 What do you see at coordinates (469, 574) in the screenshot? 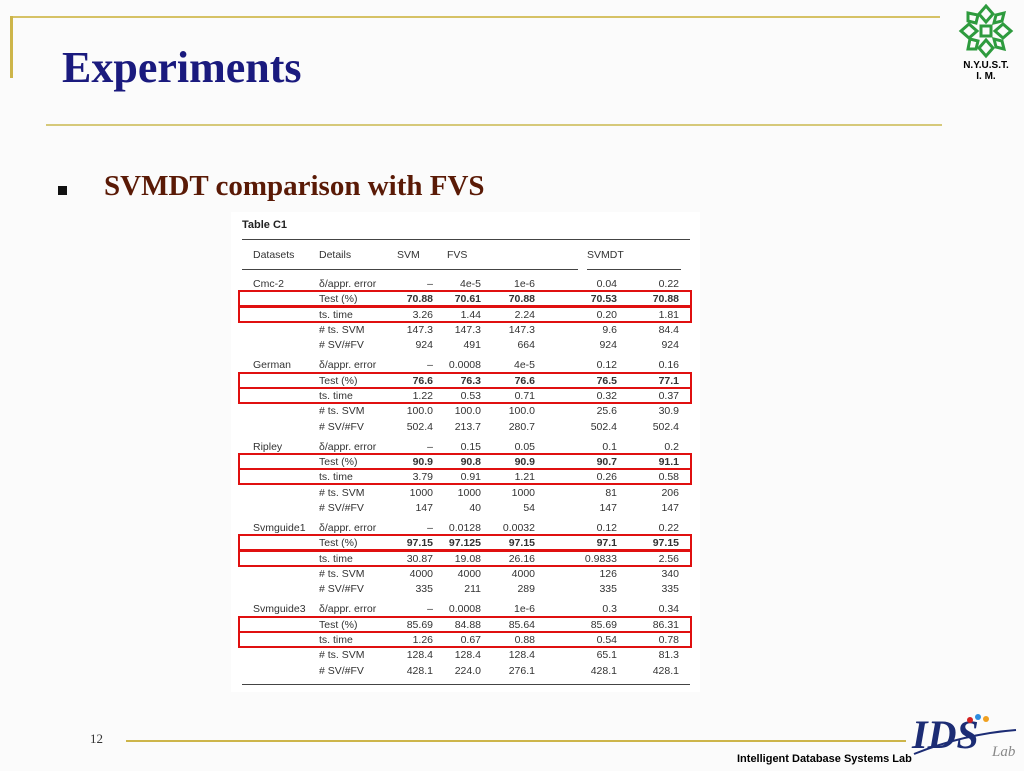
I see `table-cell: 4000` at bounding box center [469, 574].